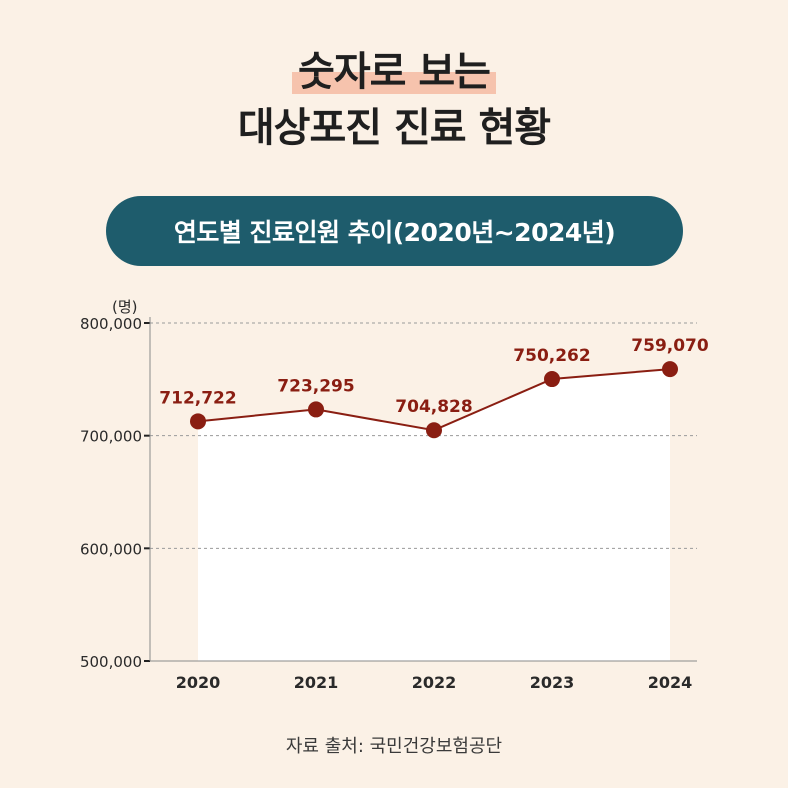 Image resolution: width=788 pixels, height=788 pixels. Describe the element at coordinates (434, 682) in the screenshot. I see `x-tick-label: 2022` at that location.